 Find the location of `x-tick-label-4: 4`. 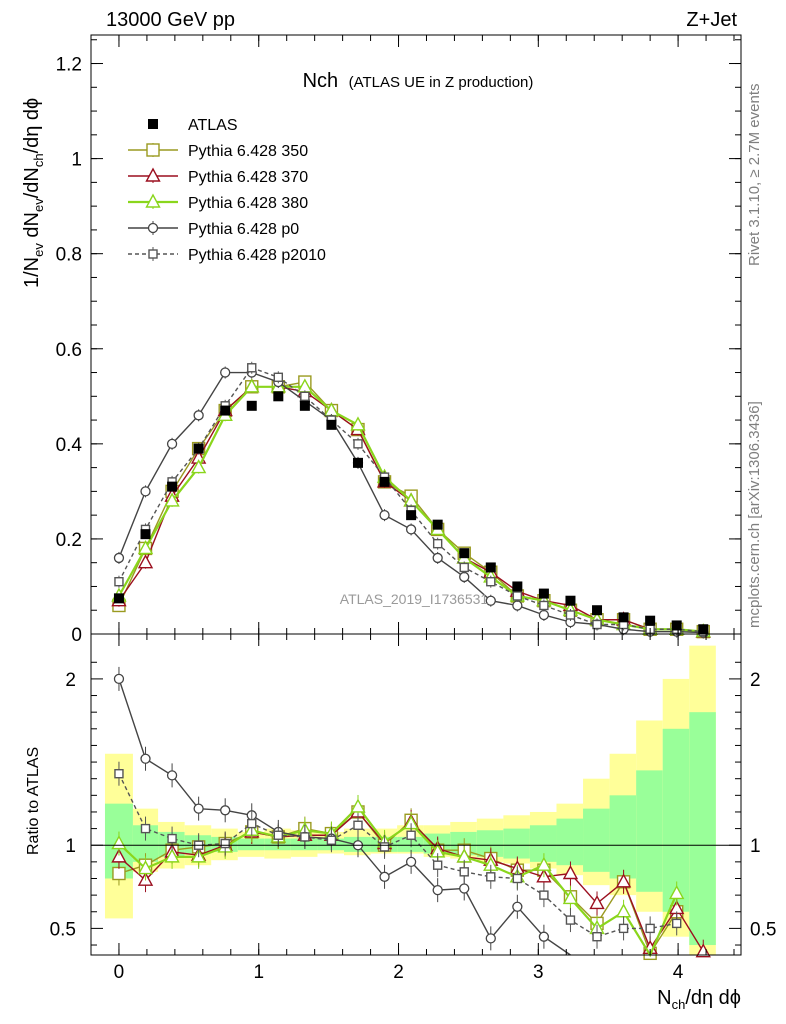

x-tick-label-4: 4 is located at coordinates (678, 972).